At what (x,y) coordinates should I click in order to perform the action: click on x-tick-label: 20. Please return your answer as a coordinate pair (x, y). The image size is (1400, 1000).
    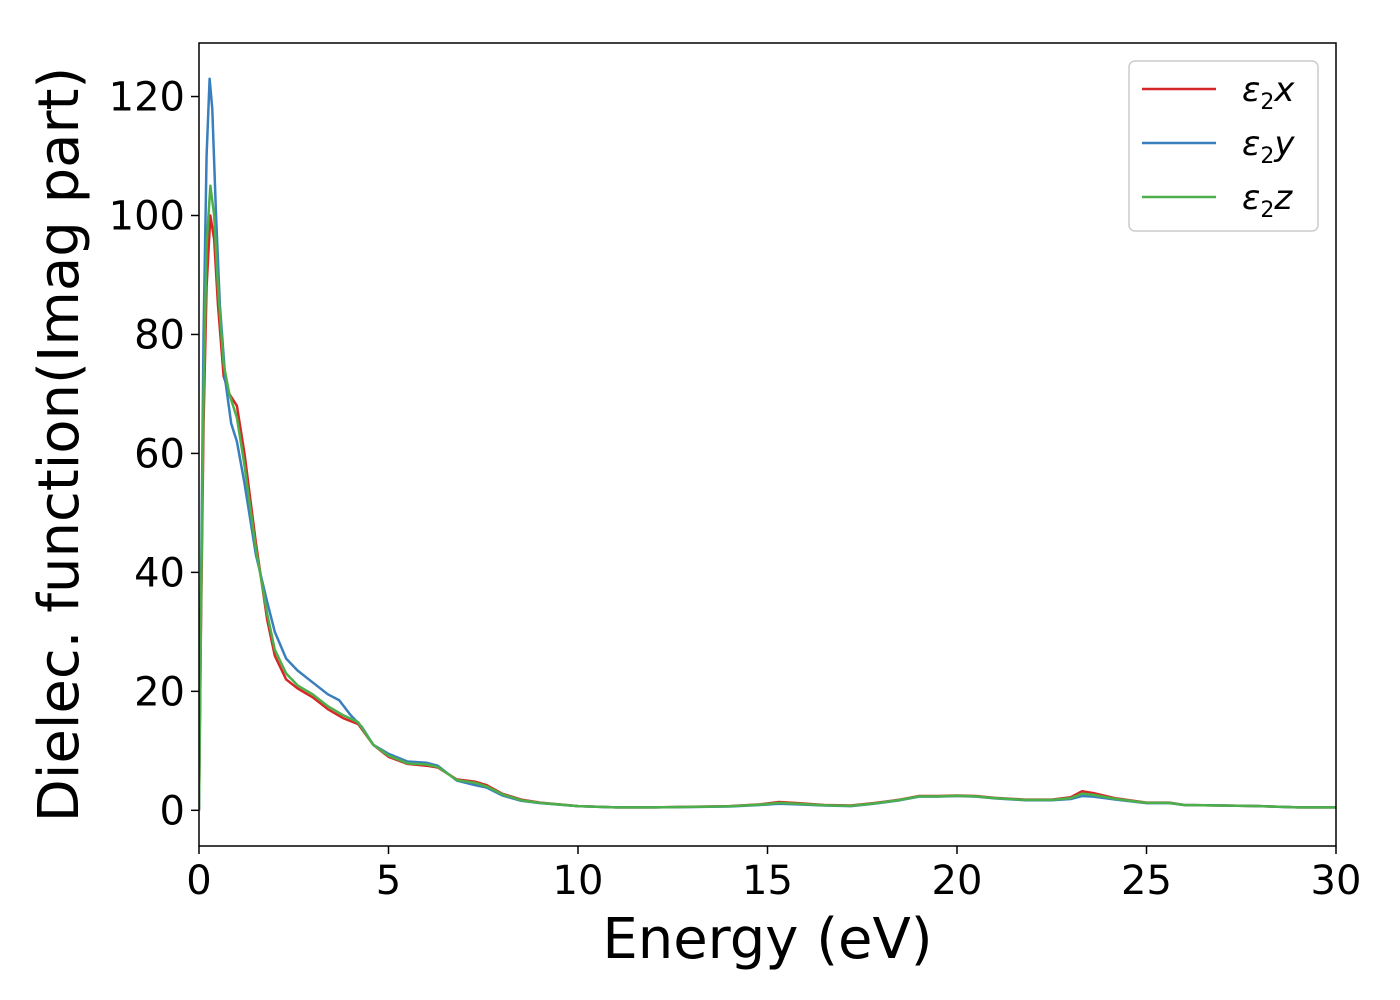
    Looking at the image, I should click on (957, 881).